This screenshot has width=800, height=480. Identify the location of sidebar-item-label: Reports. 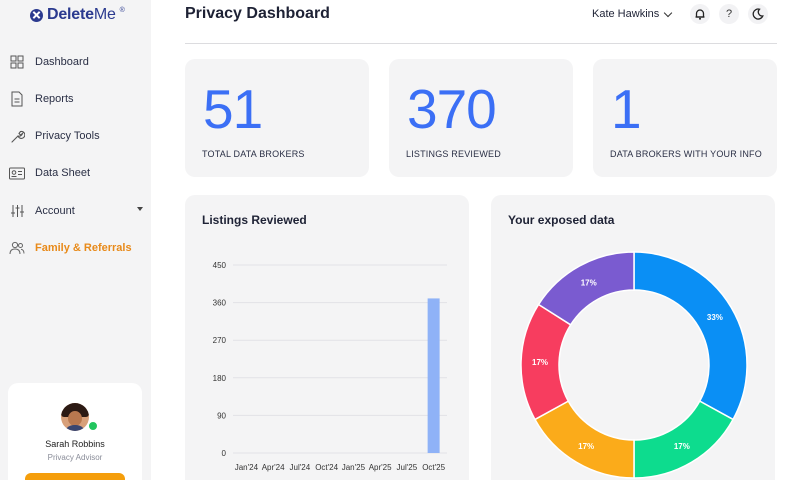
(54, 99).